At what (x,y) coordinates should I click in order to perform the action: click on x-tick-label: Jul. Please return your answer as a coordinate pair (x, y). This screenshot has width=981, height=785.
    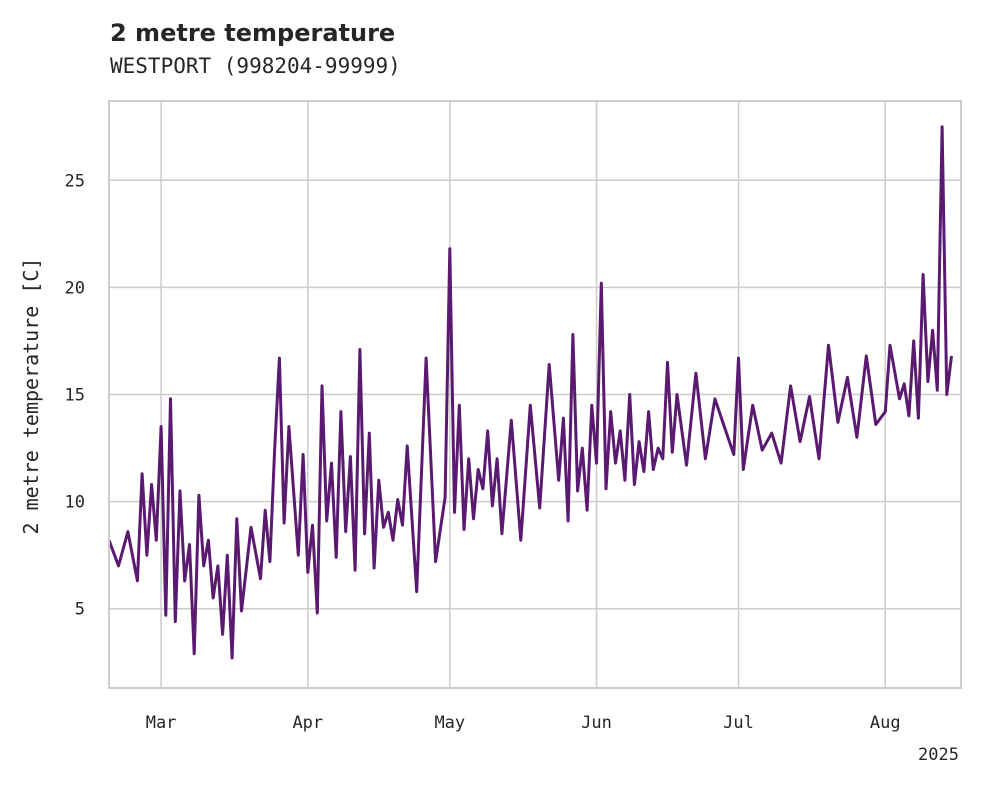
    Looking at the image, I should click on (738, 723).